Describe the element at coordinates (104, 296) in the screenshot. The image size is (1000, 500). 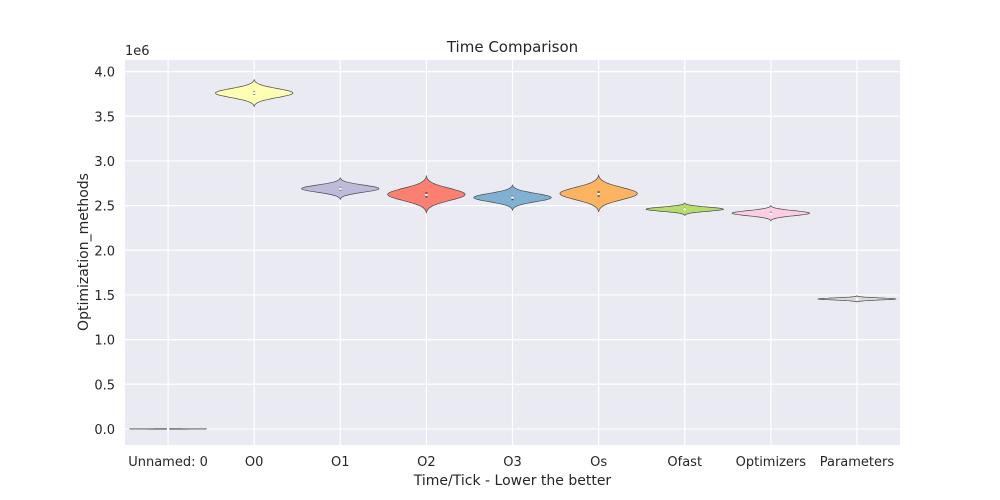
I see `y-tick-label: 1.5` at that location.